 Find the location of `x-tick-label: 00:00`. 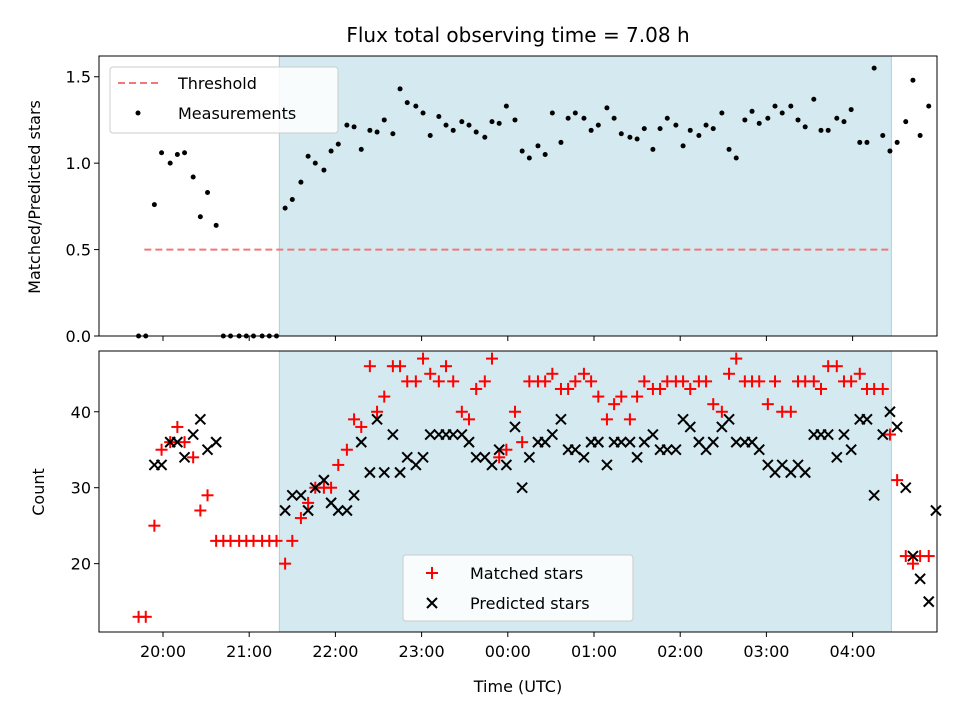

x-tick-label: 00:00 is located at coordinates (508, 651).